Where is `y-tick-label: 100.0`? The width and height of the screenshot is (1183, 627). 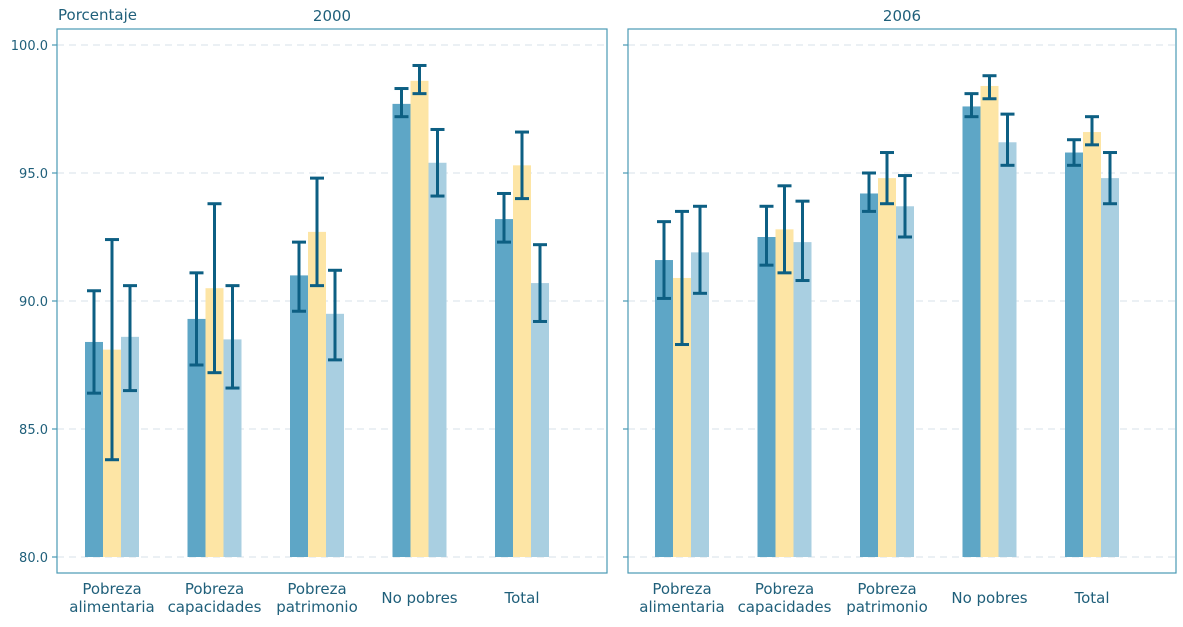 y-tick-label: 100.0 is located at coordinates (29, 46).